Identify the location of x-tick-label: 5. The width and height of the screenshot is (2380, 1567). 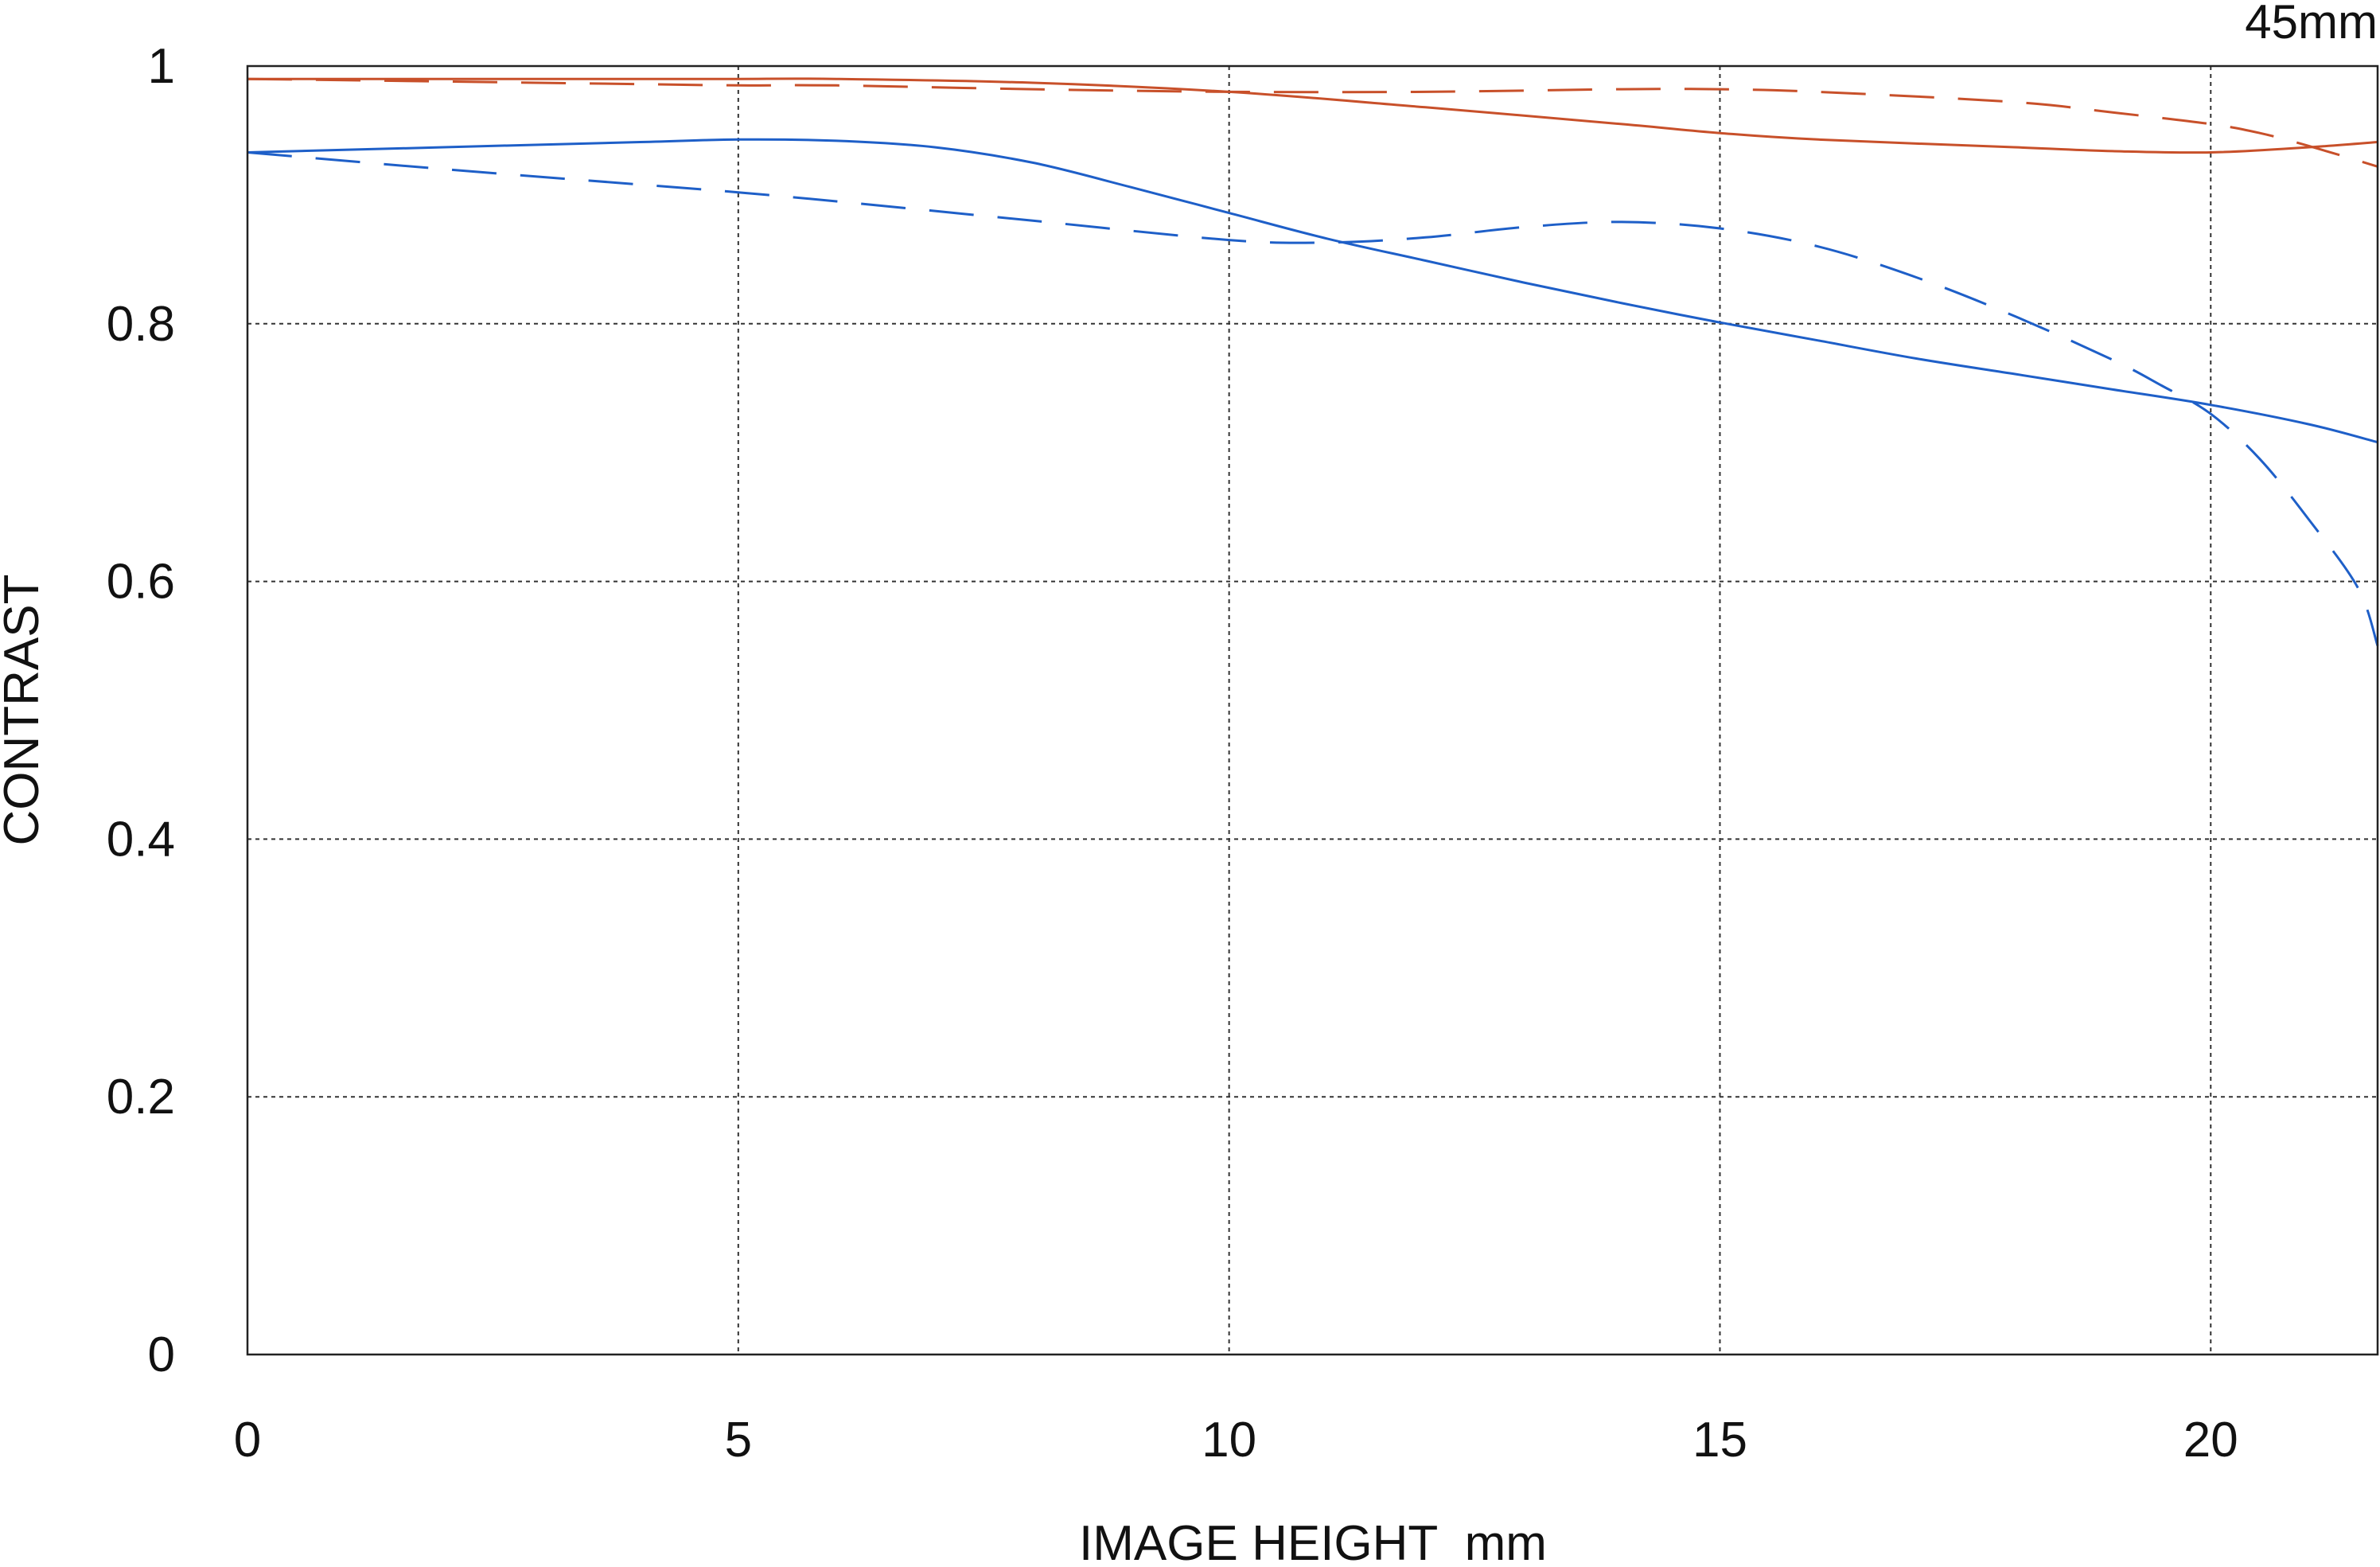
(739, 1440).